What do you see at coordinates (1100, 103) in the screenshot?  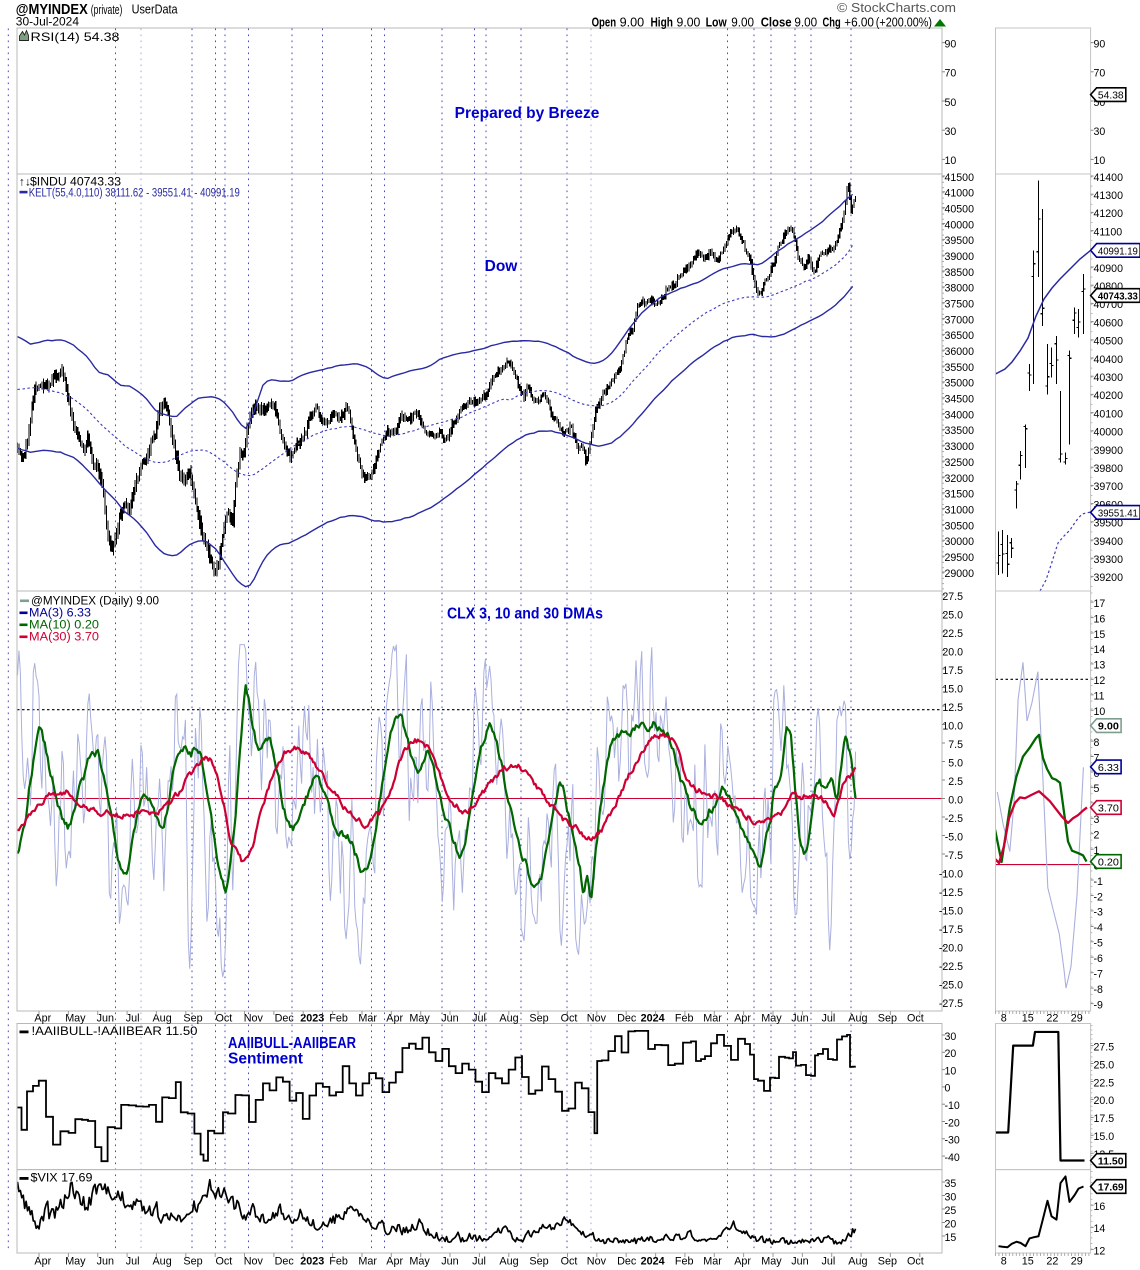 I see `svg-text: 50` at bounding box center [1100, 103].